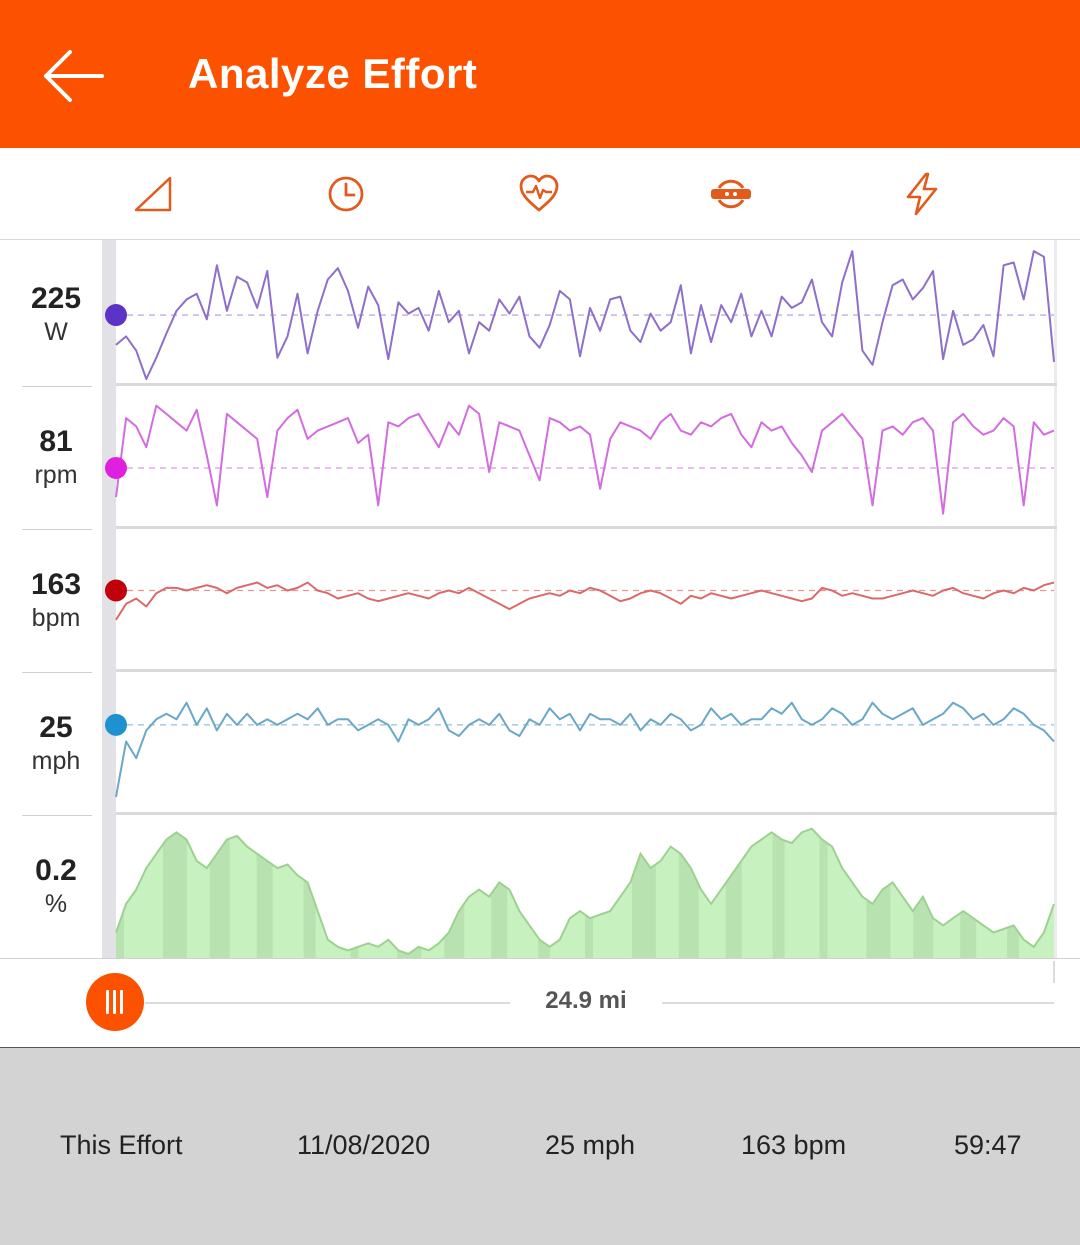 The height and width of the screenshot is (1245, 1080). I want to click on clock-icon, so click(346, 194).